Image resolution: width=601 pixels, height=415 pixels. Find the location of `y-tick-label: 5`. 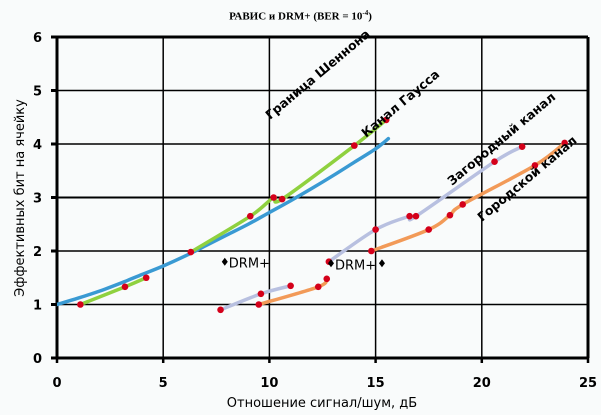

y-tick-label: 5 is located at coordinates (37, 92).